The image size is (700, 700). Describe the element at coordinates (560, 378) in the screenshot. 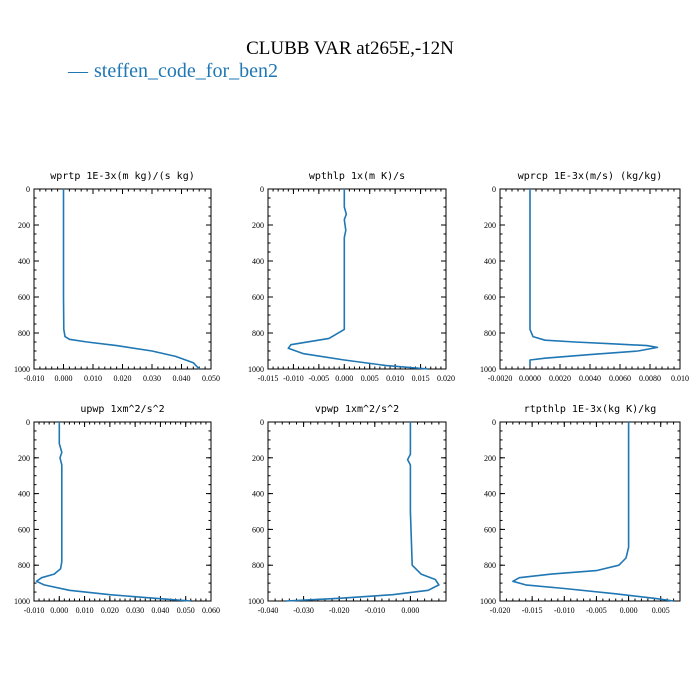

I see `x-tick-label: 0.0020` at that location.